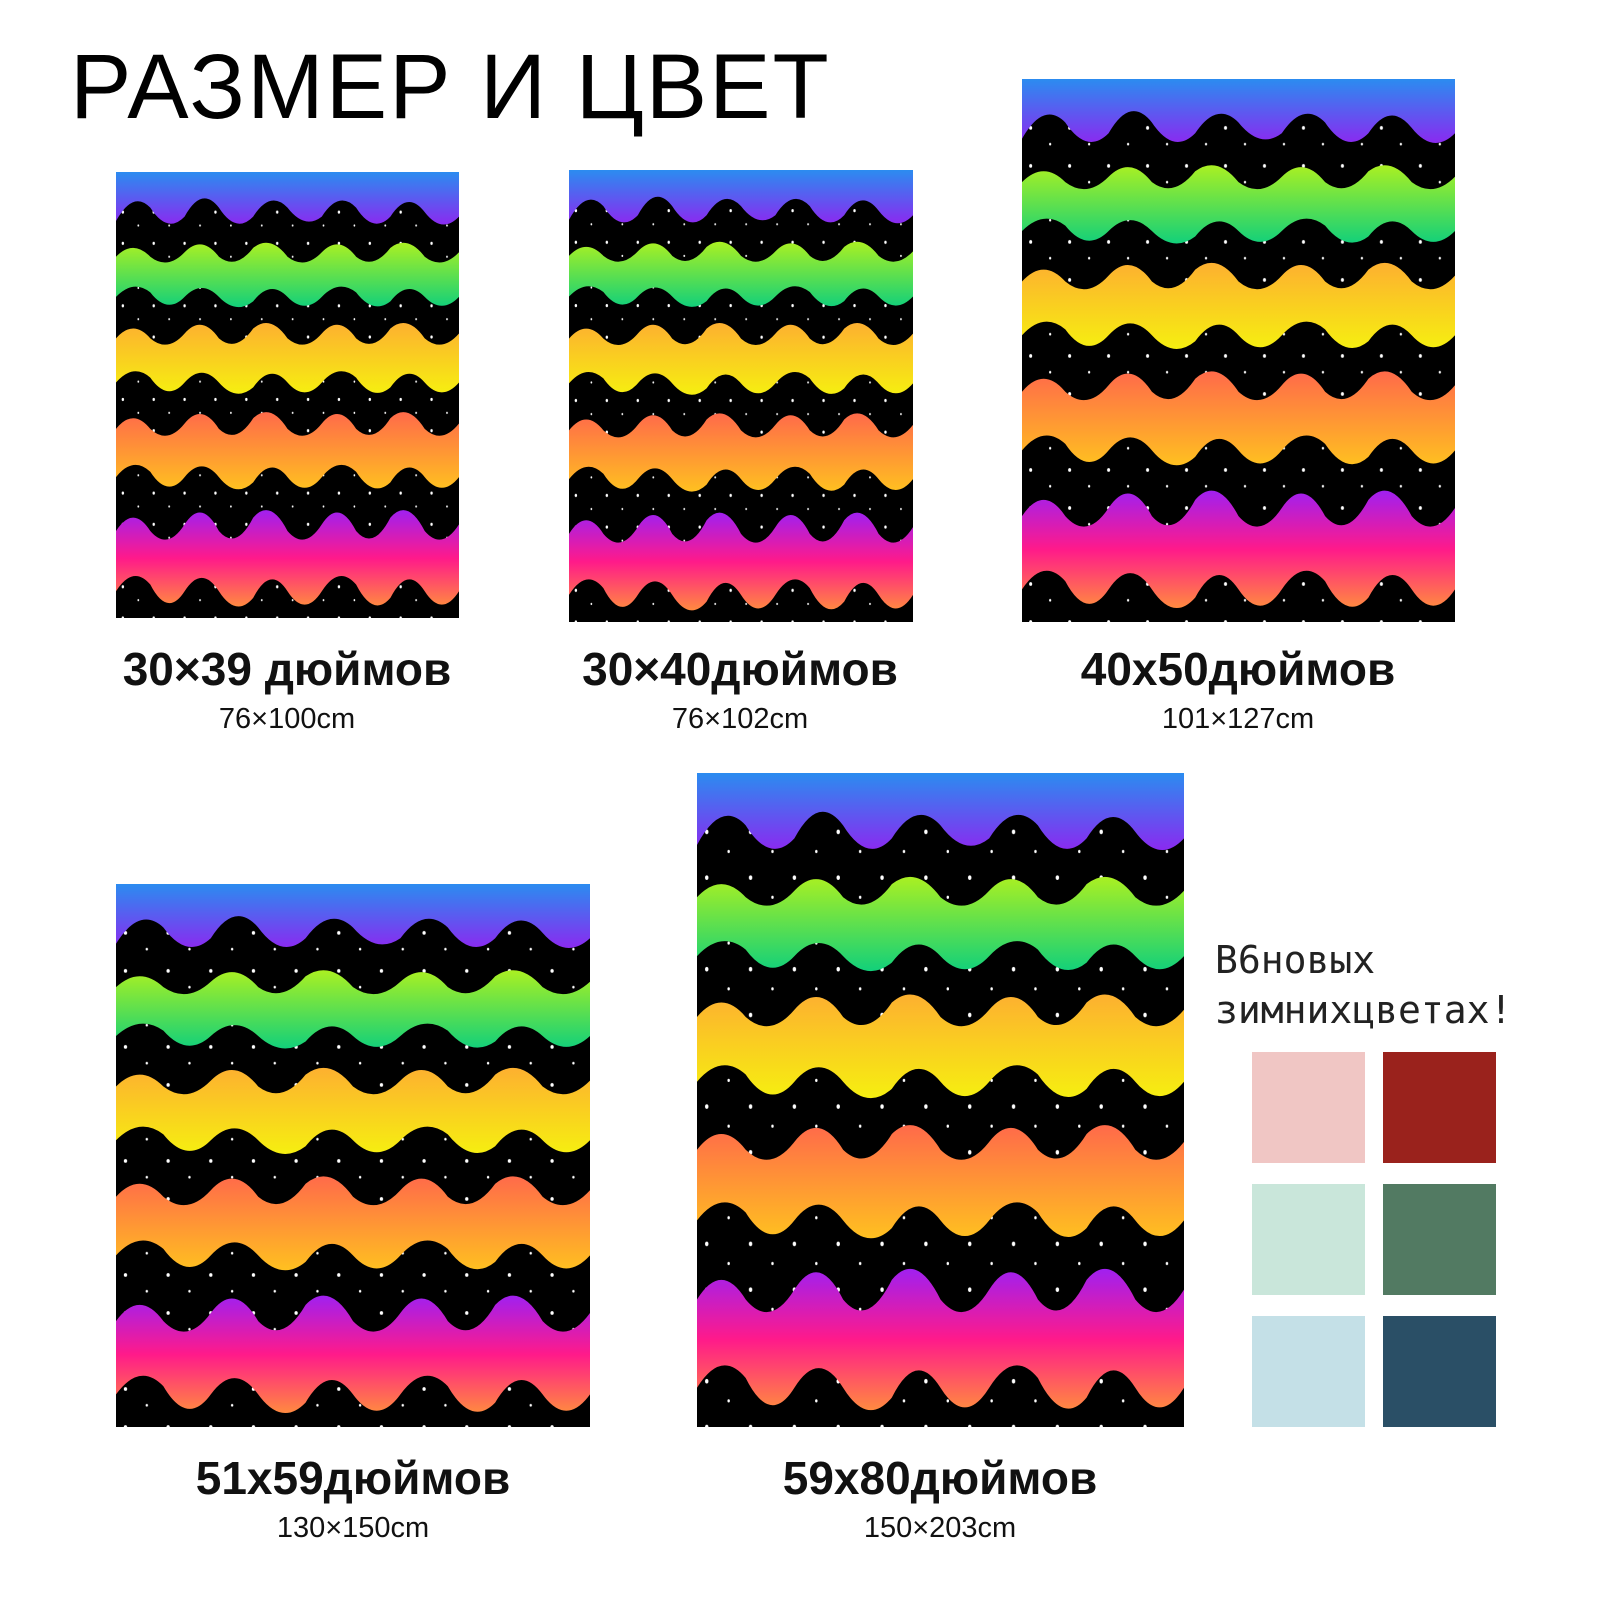 The image size is (1600, 1600). What do you see at coordinates (353, 1478) in the screenshot?
I see `size-inches: 51x59дюймов` at bounding box center [353, 1478].